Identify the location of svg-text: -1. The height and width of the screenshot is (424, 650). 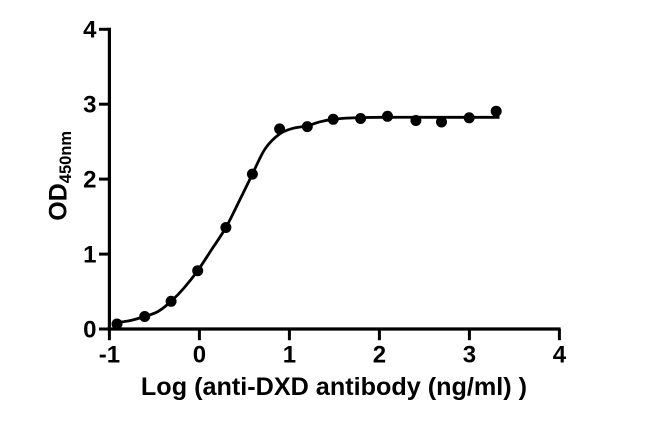
(109, 355).